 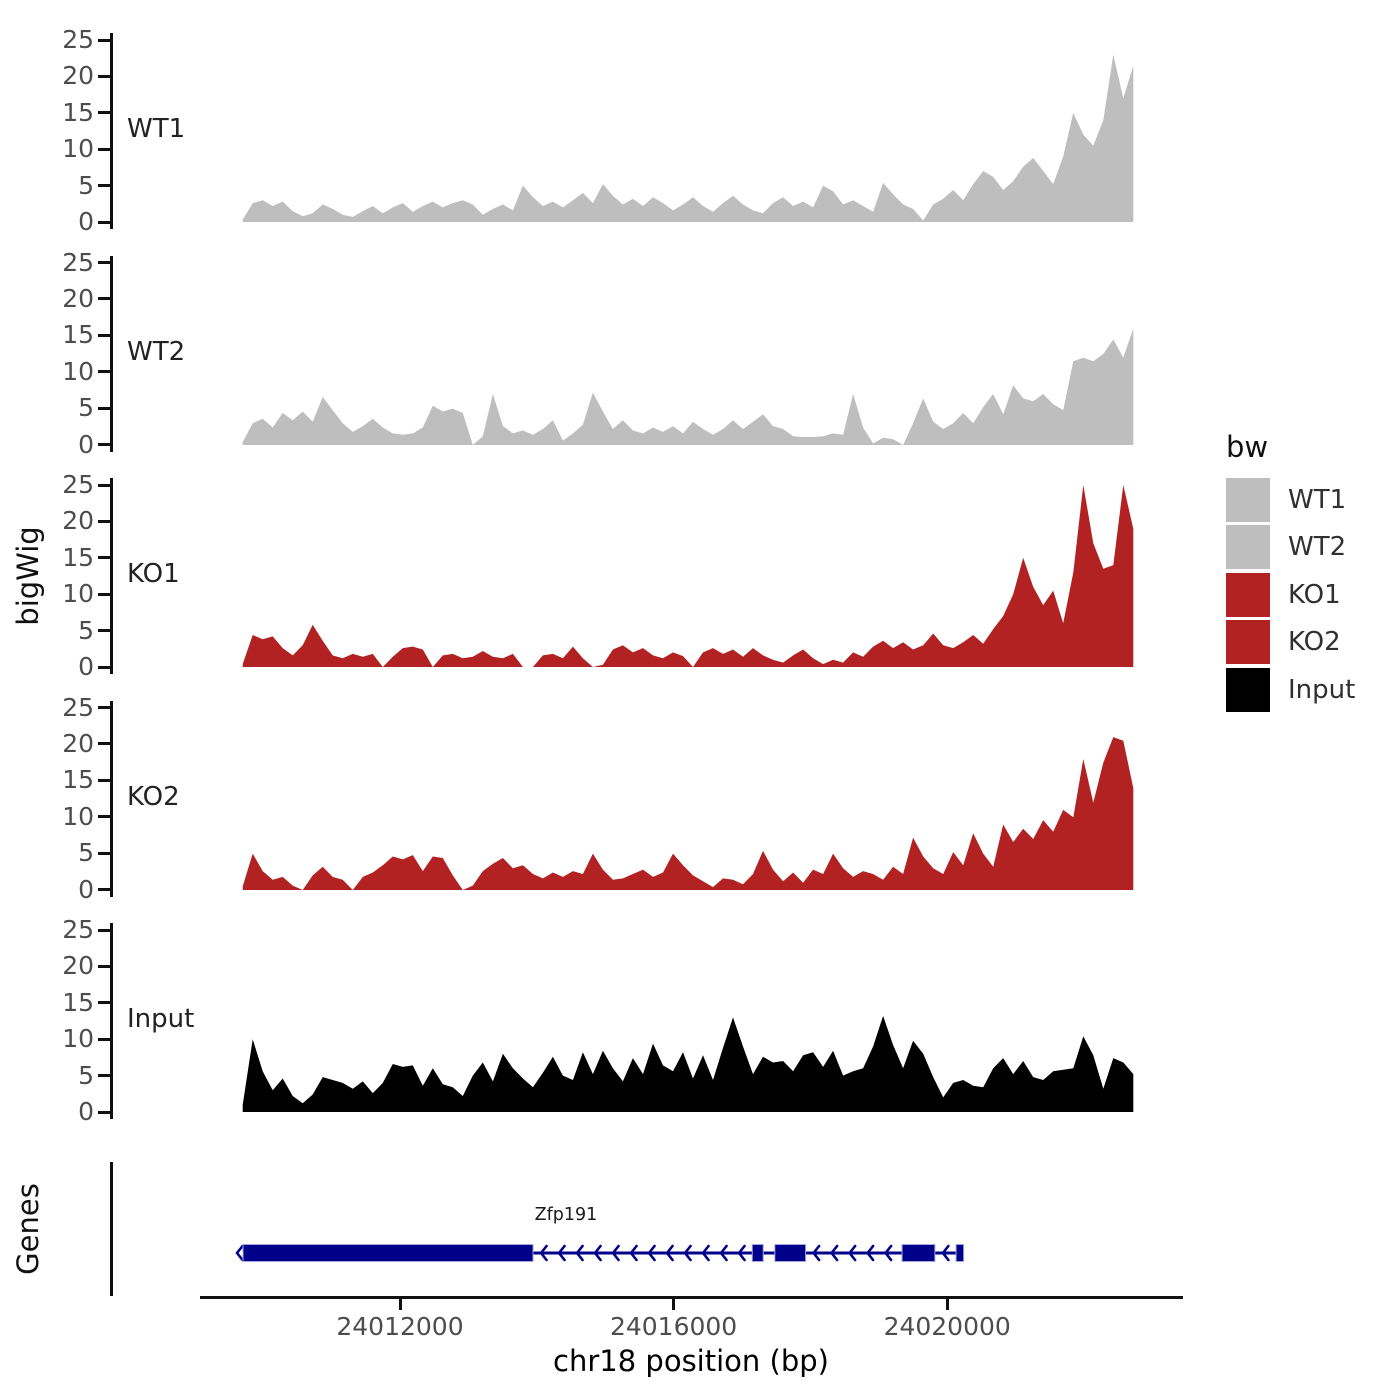 I want to click on legend-items: WT1 WT2 KO1 KO2 Input, so click(x=1311, y=595).